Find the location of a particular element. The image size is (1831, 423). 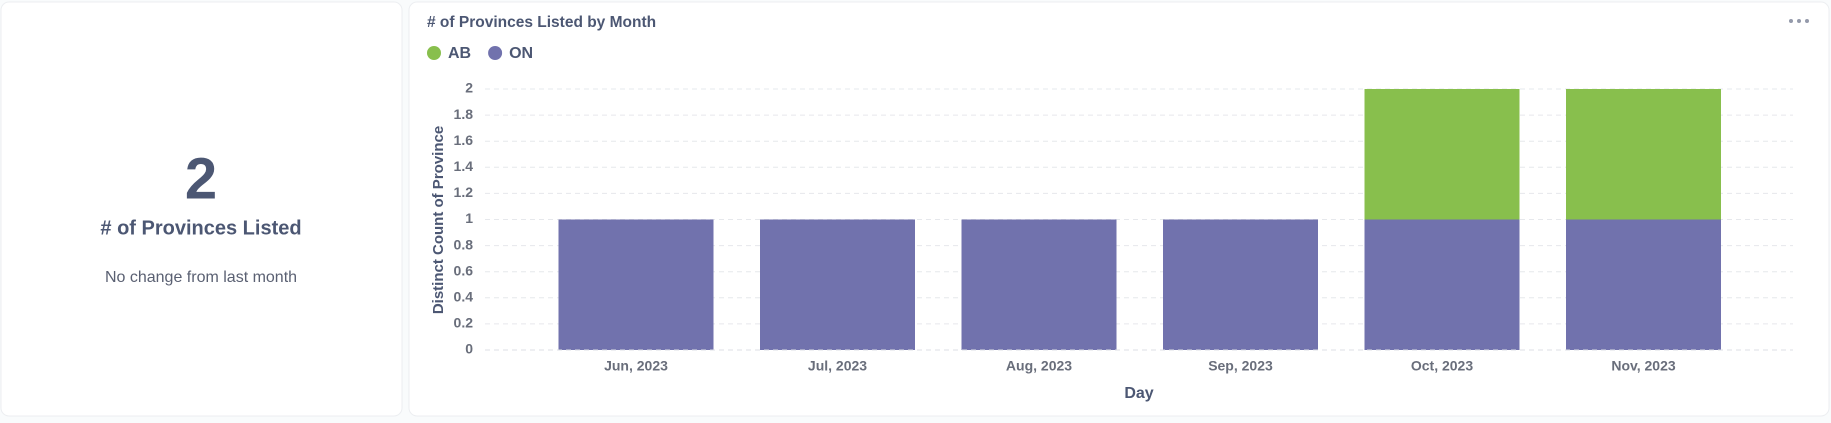

x-tick-label: Oct, 2023 is located at coordinates (1442, 366).